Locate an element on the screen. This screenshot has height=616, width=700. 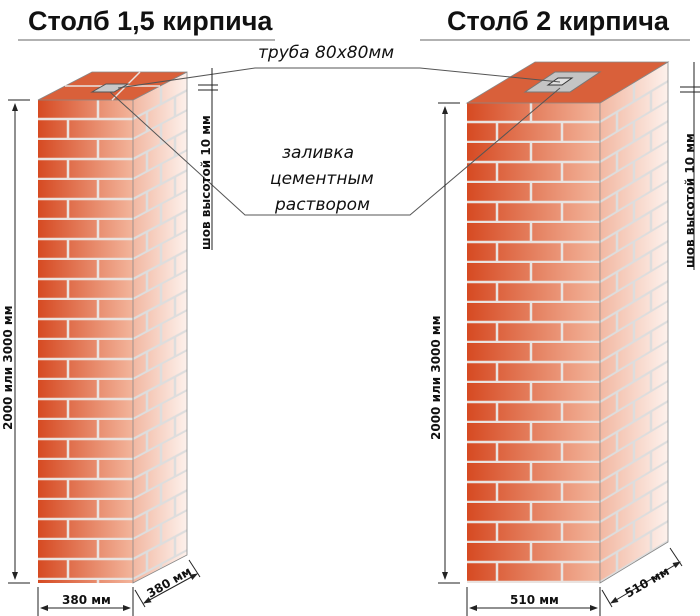
right-joint-label: шов высотой 10 мм is located at coordinates (690, 200).